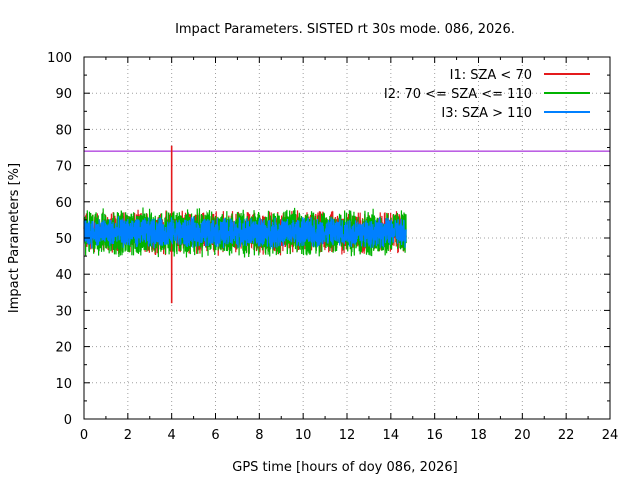 Image resolution: width=640 pixels, height=480 pixels. Describe the element at coordinates (59, 58) in the screenshot. I see `y-tick-label: 100` at that location.